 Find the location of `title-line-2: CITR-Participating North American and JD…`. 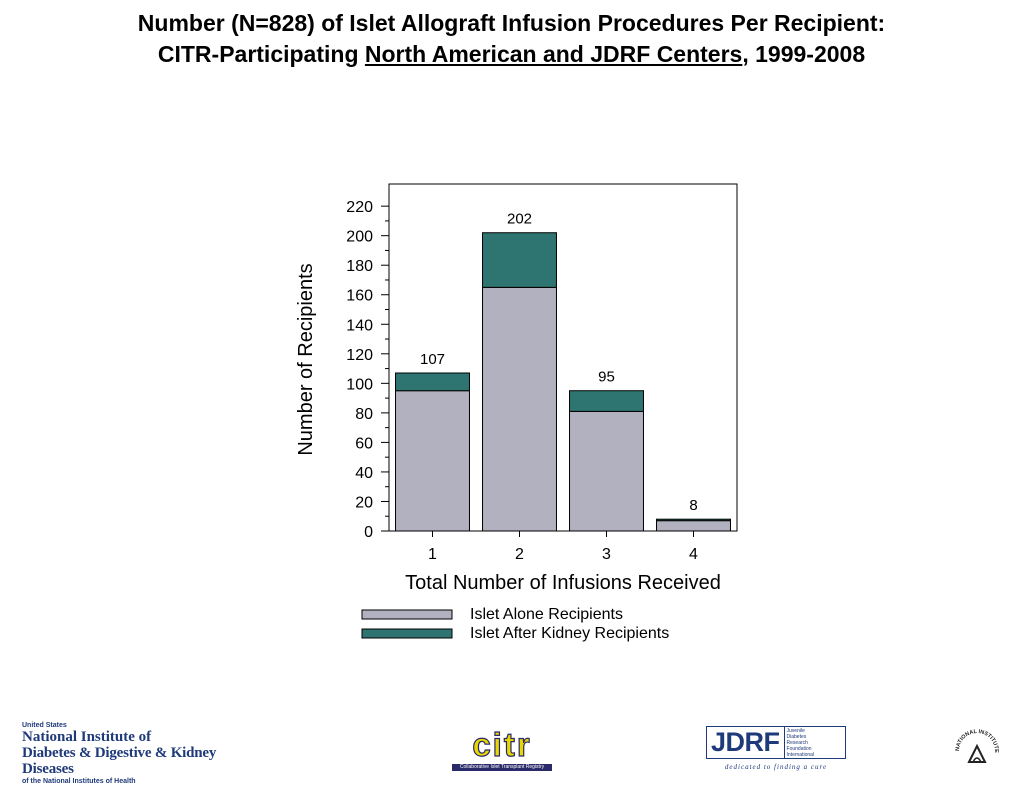

title-line-2: CITR-Participating North American and JD… is located at coordinates (511, 54).